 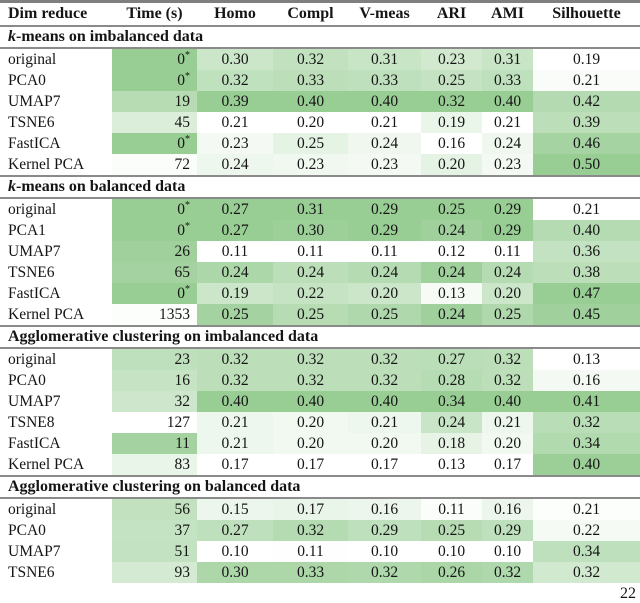 What do you see at coordinates (235, 101) in the screenshot?
I see `cell-homo: 0.39` at bounding box center [235, 101].